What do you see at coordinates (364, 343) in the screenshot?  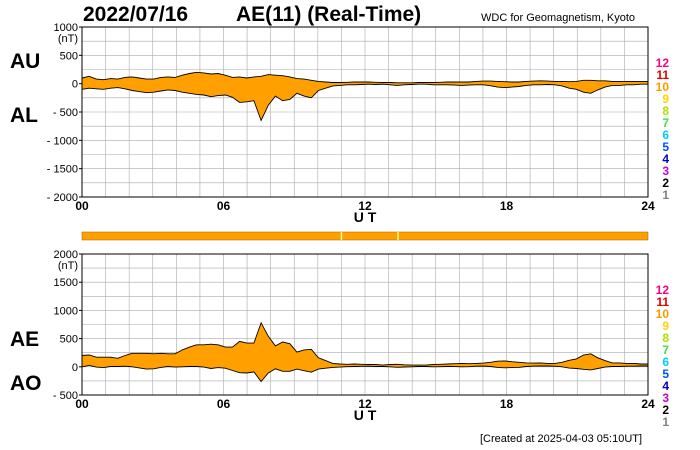 I see `series-line-ae` at bounding box center [364, 343].